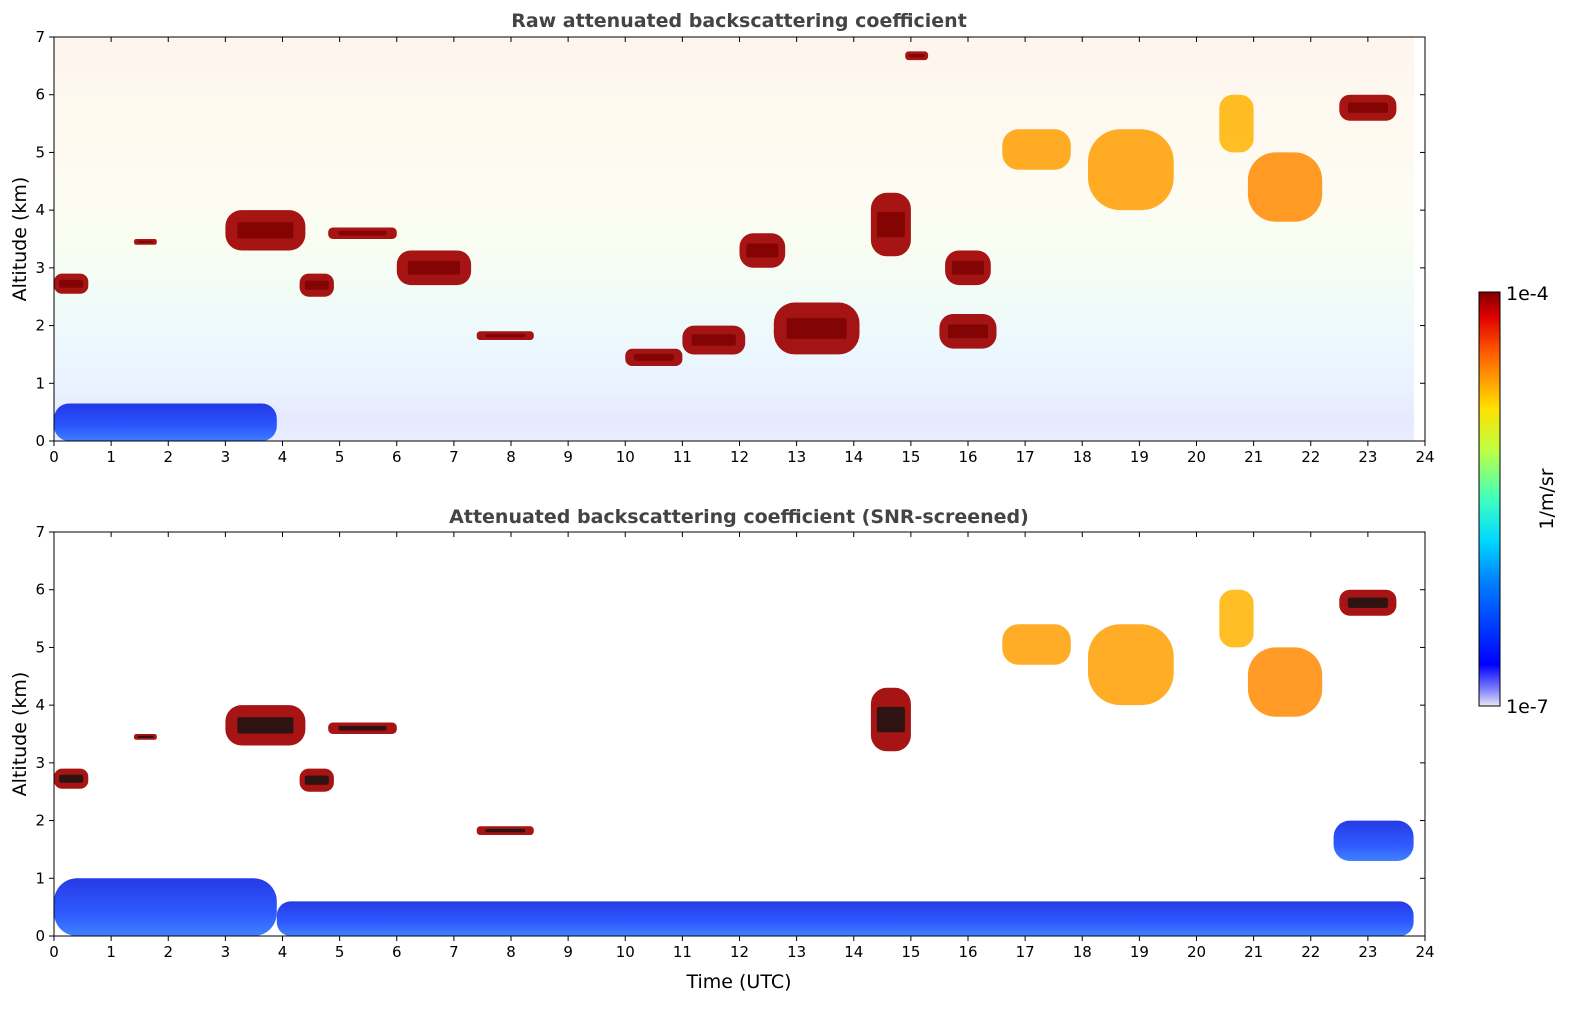 The image size is (1595, 1020). Describe the element at coordinates (1489, 499) in the screenshot. I see `colorbar-gradient` at that location.